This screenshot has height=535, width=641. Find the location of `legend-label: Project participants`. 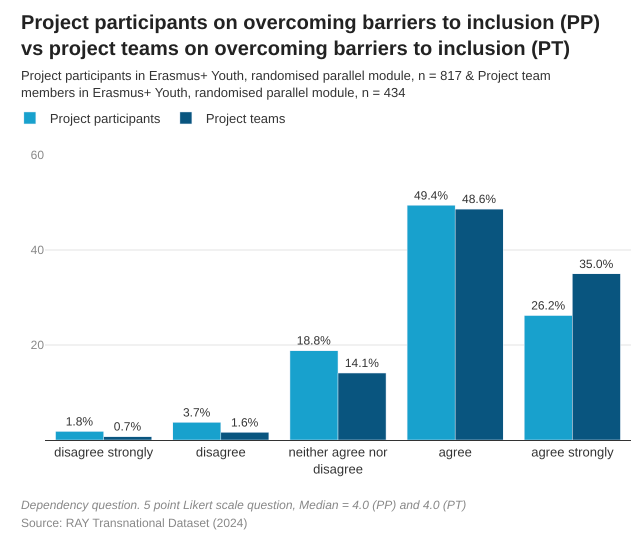

legend-label: Project participants is located at coordinates (105, 118).